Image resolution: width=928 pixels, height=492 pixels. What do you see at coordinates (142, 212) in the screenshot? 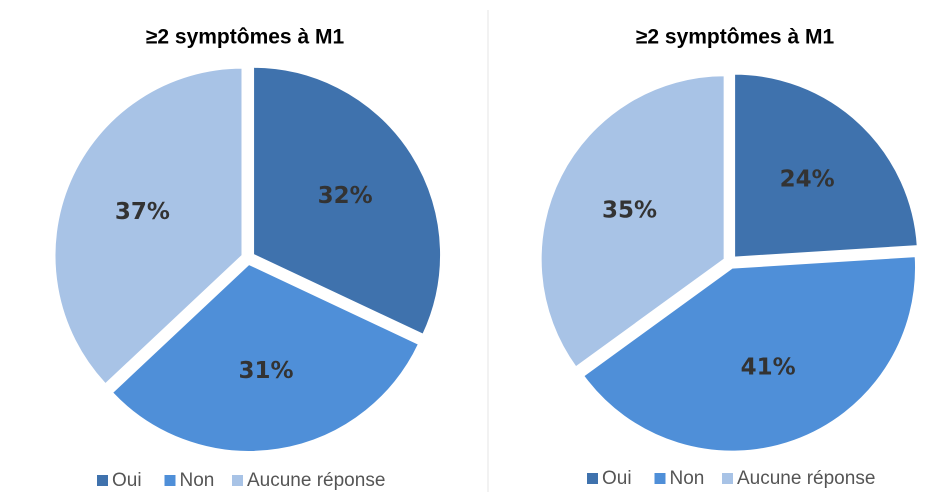
I see `data-label: 37%` at bounding box center [142, 212].